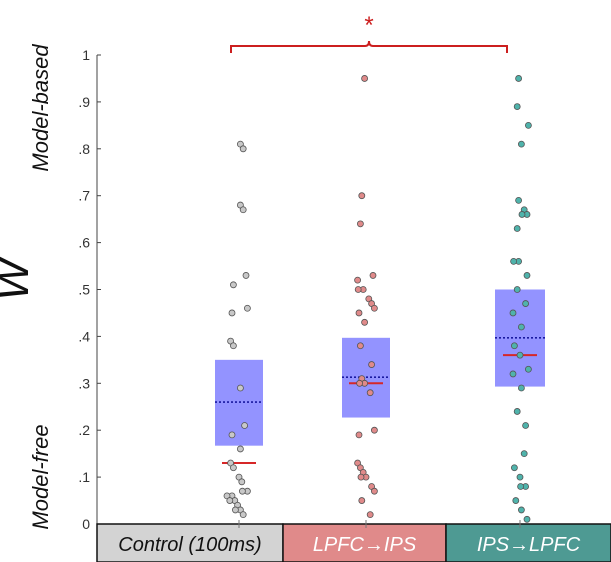  What do you see at coordinates (529, 545) in the screenshot?
I see `category-label: IPS→LPFC` at bounding box center [529, 545].